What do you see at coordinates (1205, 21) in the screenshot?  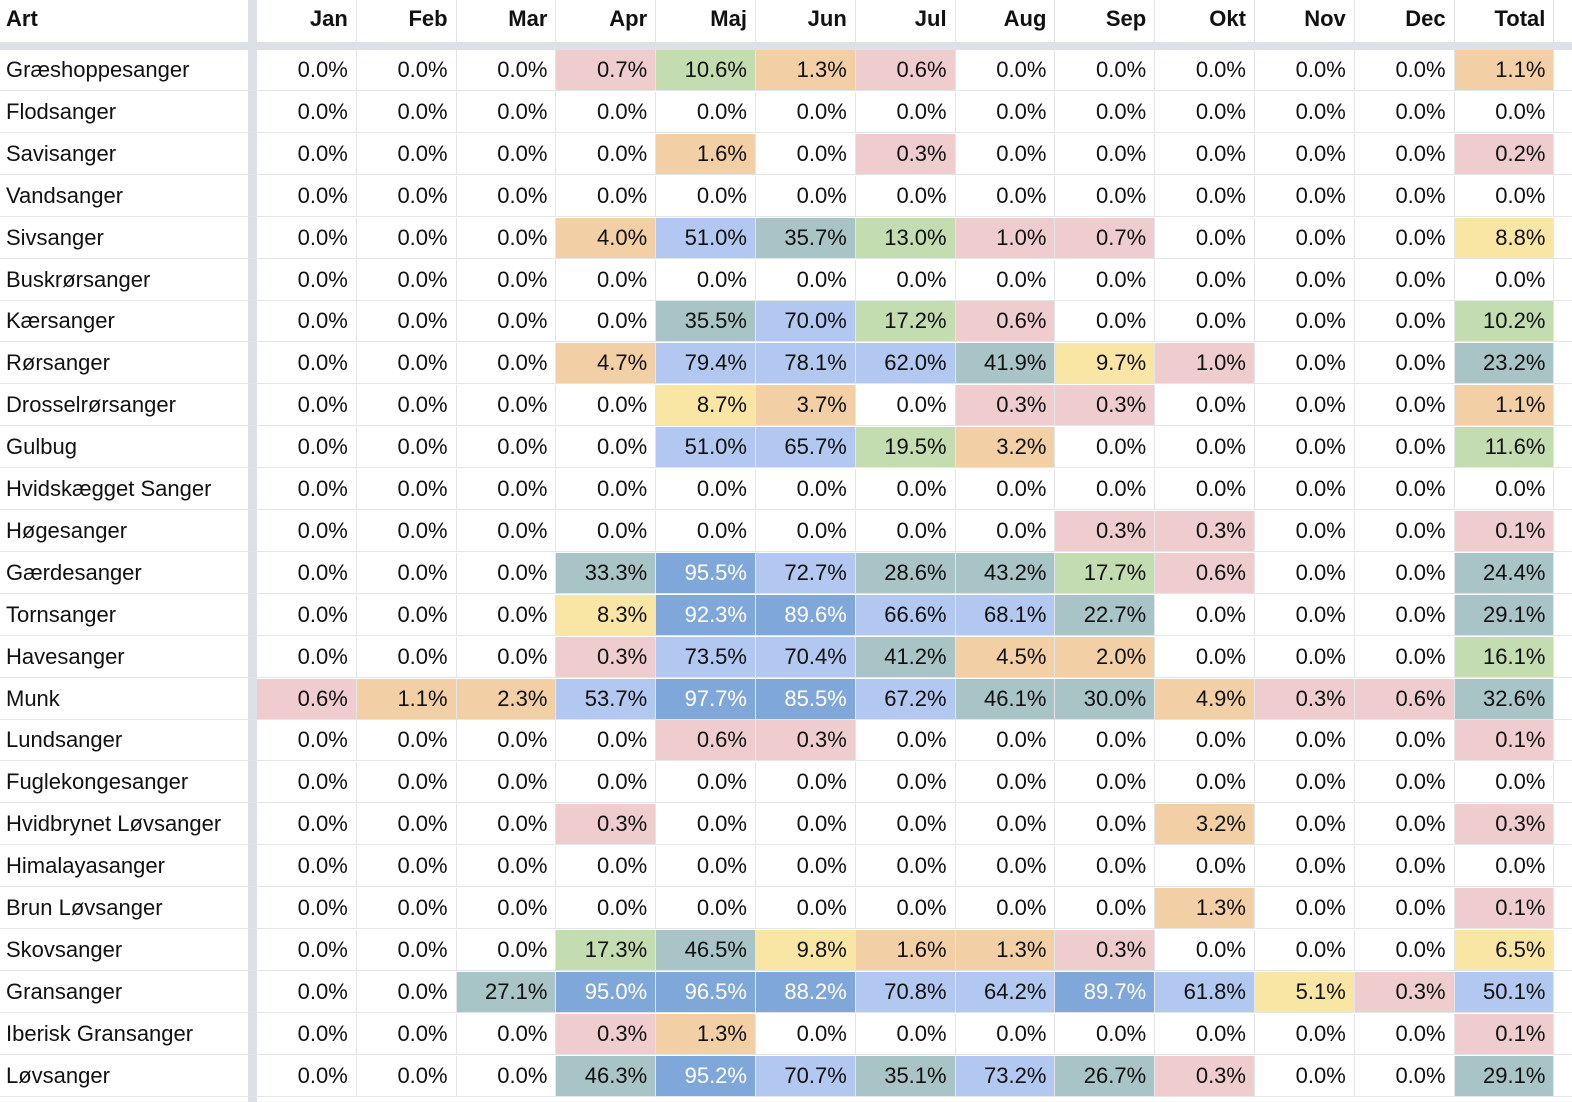 I see `header-okt: Okt` at bounding box center [1205, 21].